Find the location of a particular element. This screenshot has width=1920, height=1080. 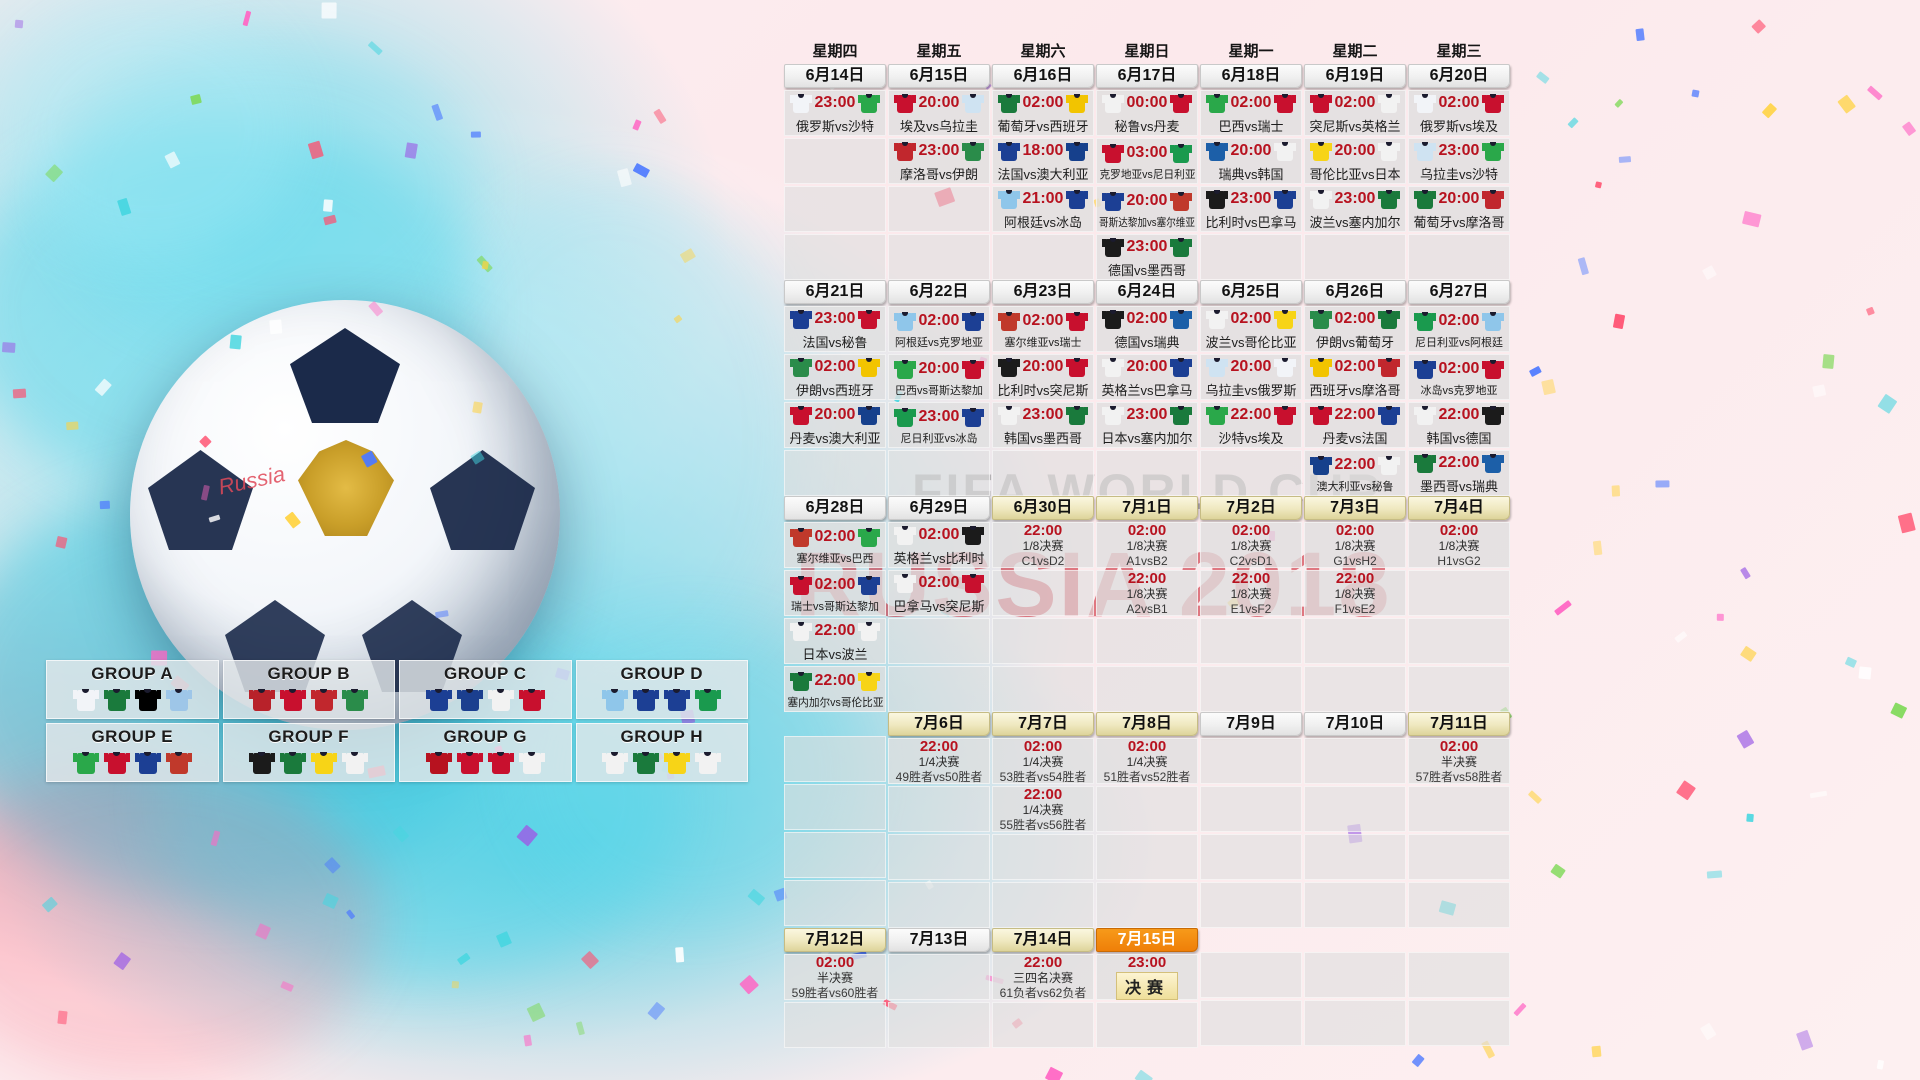

date-label: 6月14日 is located at coordinates (835, 76).